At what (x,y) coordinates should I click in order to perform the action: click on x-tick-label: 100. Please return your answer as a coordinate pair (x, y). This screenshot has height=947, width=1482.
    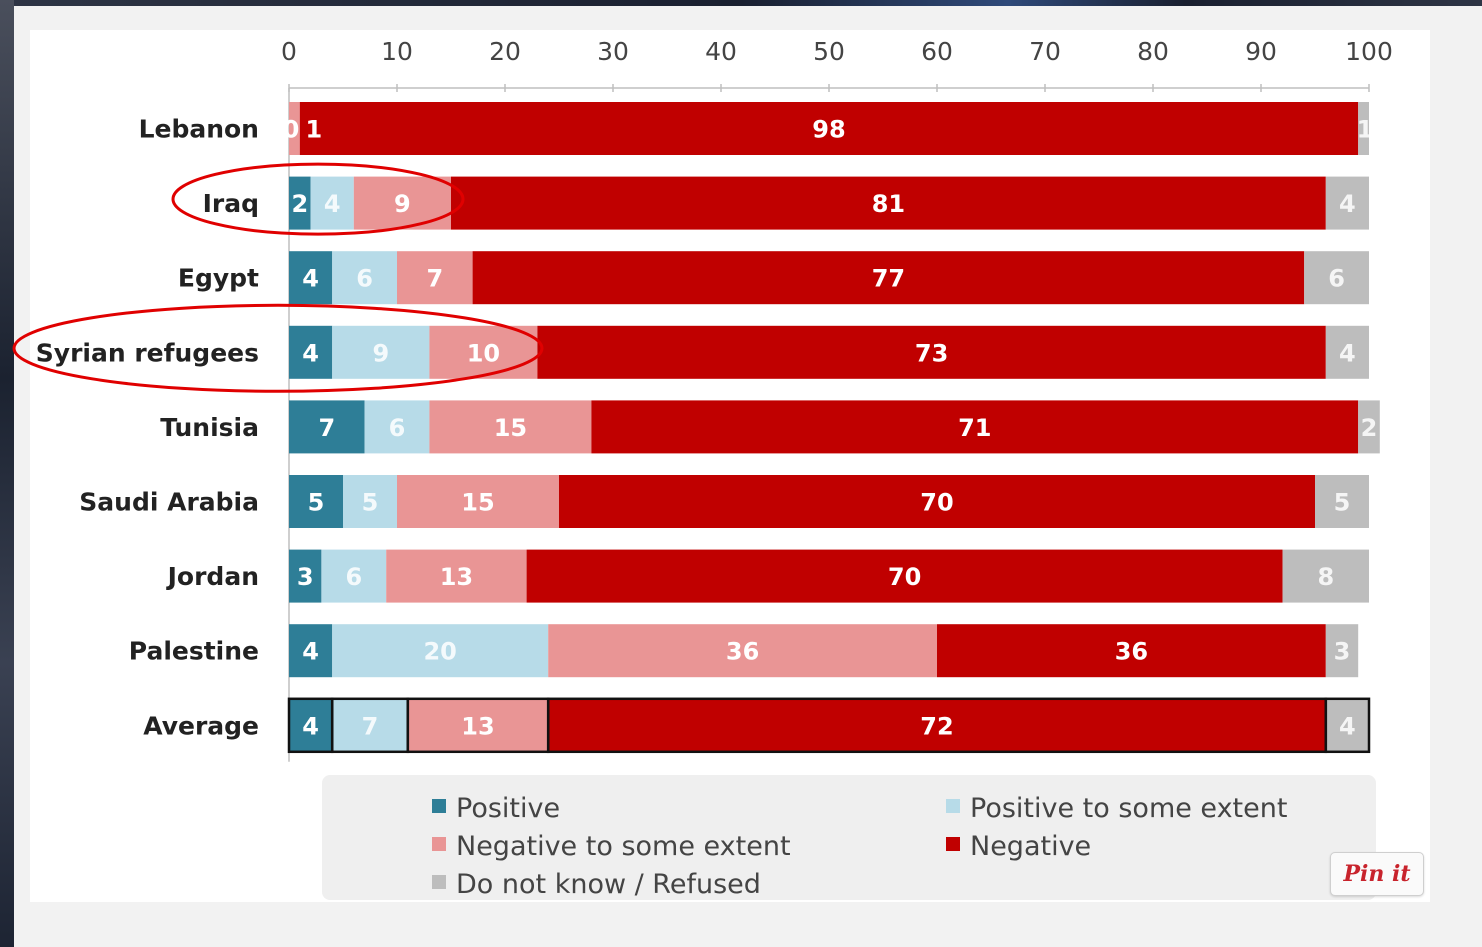
    Looking at the image, I should click on (1369, 51).